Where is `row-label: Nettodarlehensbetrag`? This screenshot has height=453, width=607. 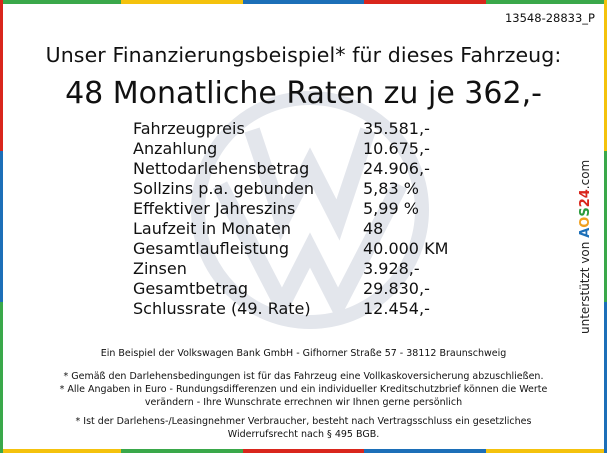 row-label: Nettodarlehensbetrag is located at coordinates (221, 168).